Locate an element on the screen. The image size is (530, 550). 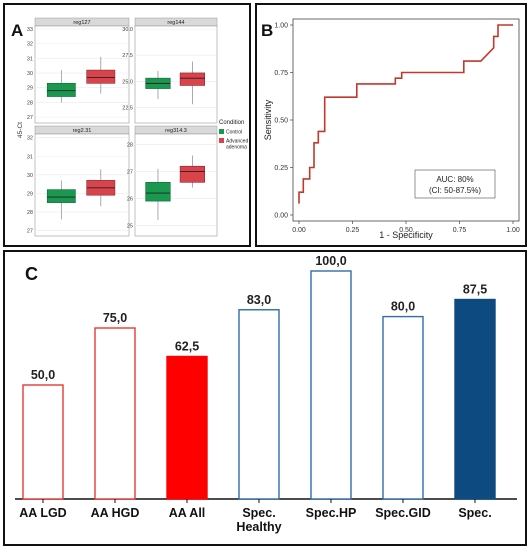
legend-label-advanced-adenoma-line1: Advanced is located at coordinates (237, 142).